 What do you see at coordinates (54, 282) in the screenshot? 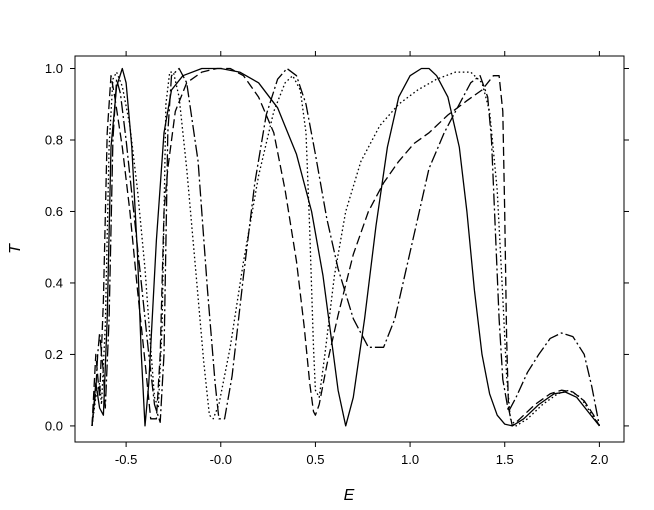
I see `y-tick-label: 0.4` at bounding box center [54, 282].